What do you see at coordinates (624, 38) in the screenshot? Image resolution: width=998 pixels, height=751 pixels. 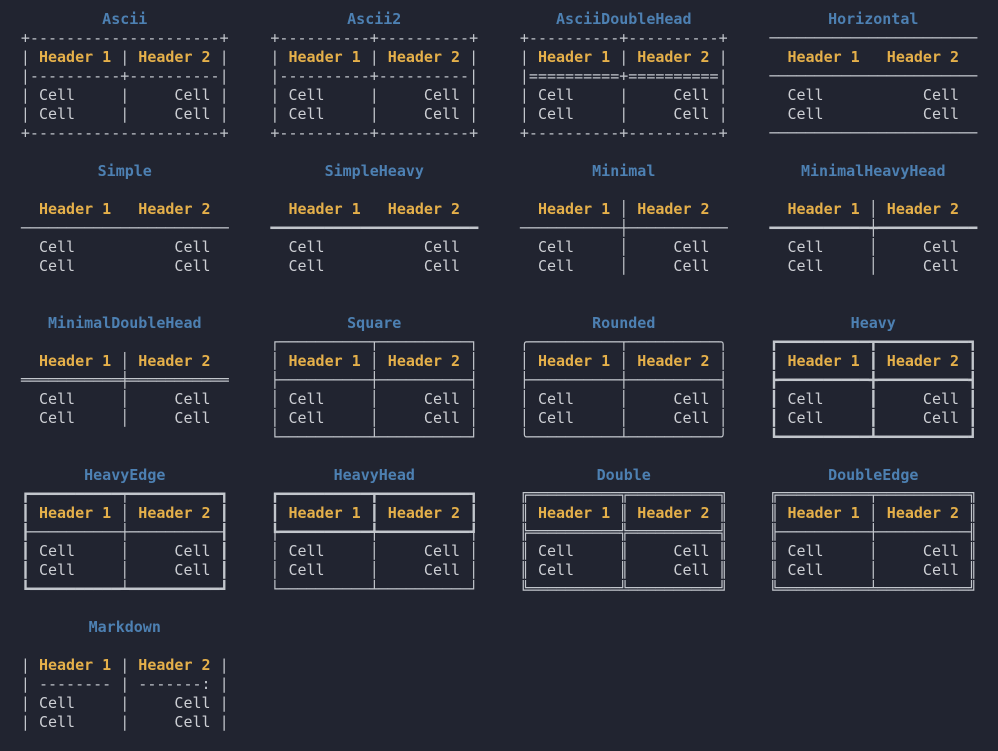 I see `table-line: +----------+----------+` at bounding box center [624, 38].